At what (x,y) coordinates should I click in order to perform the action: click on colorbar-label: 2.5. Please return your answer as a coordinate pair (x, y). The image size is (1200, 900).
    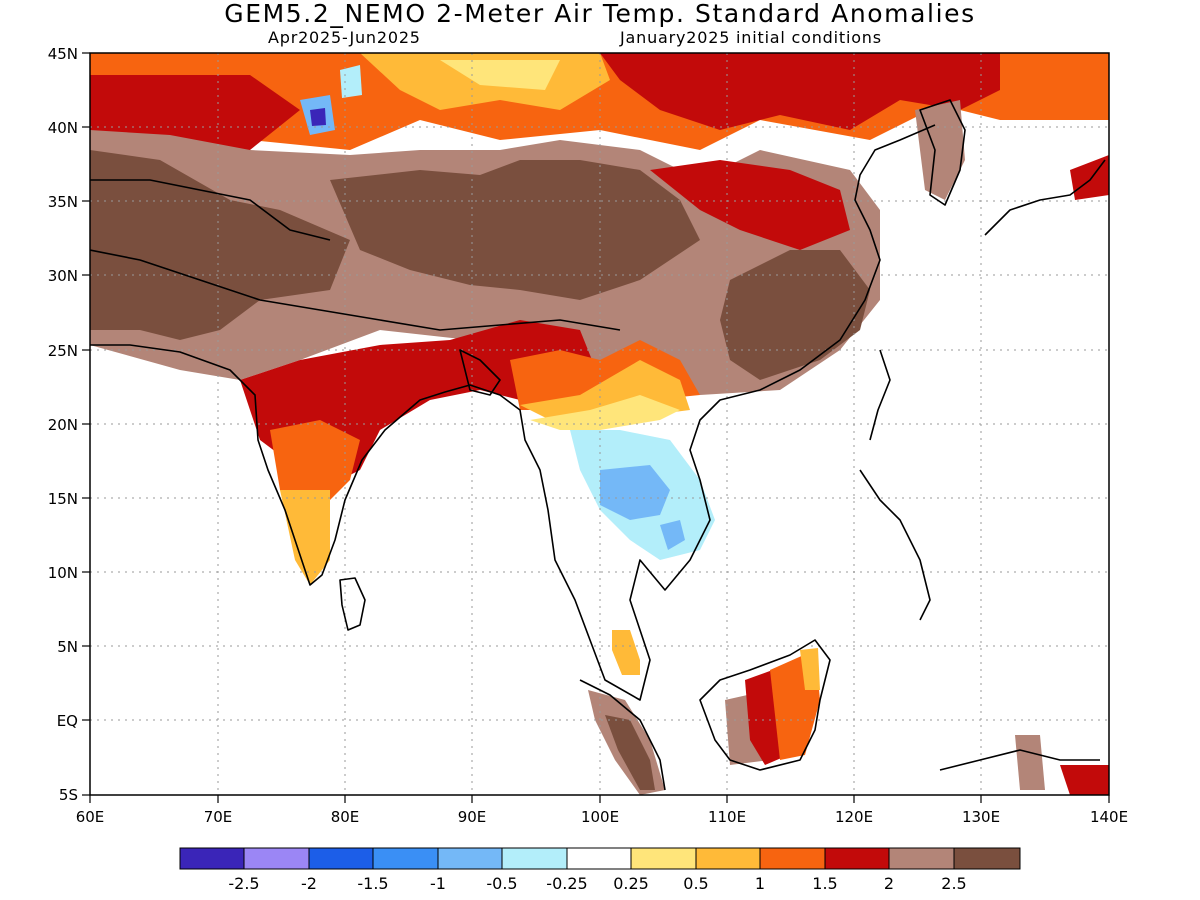
    Looking at the image, I should click on (953, 883).